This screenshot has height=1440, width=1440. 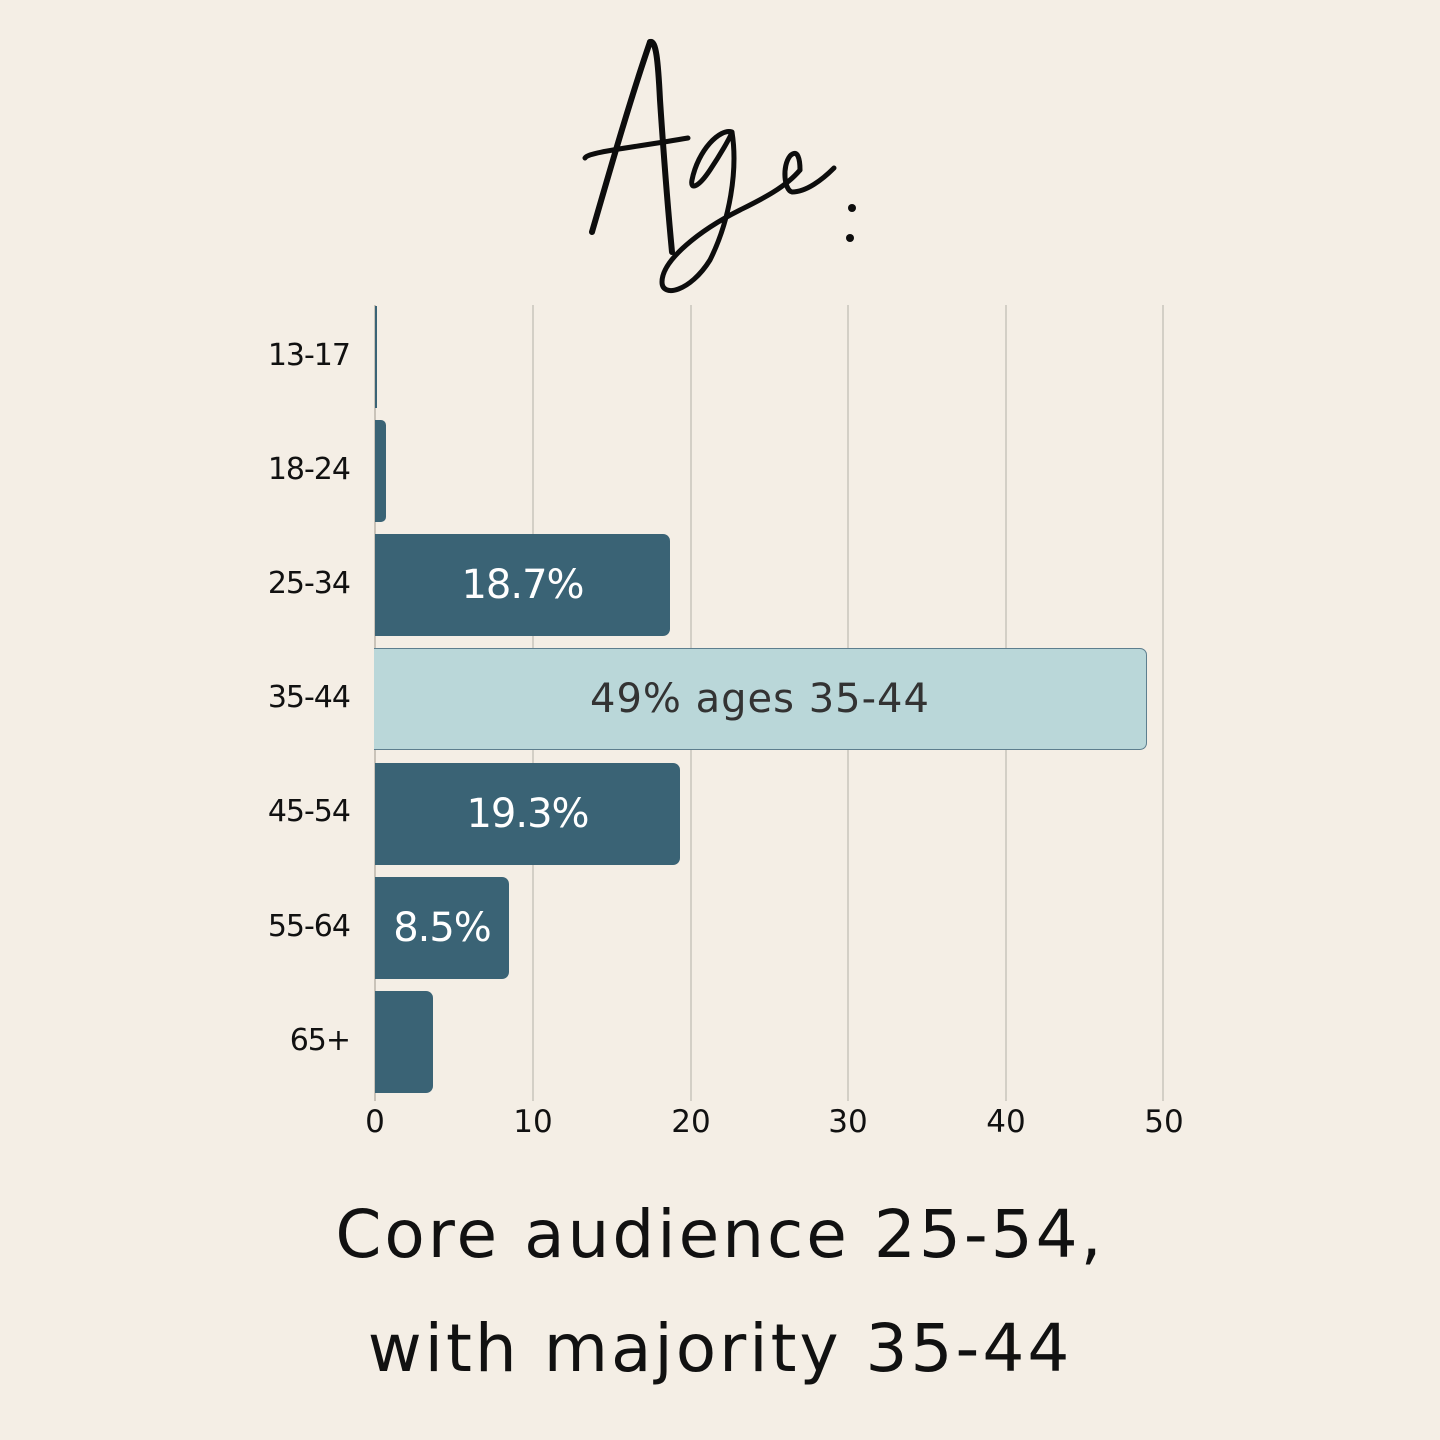 I want to click on colon-dot-bottom-icon, so click(x=850, y=238).